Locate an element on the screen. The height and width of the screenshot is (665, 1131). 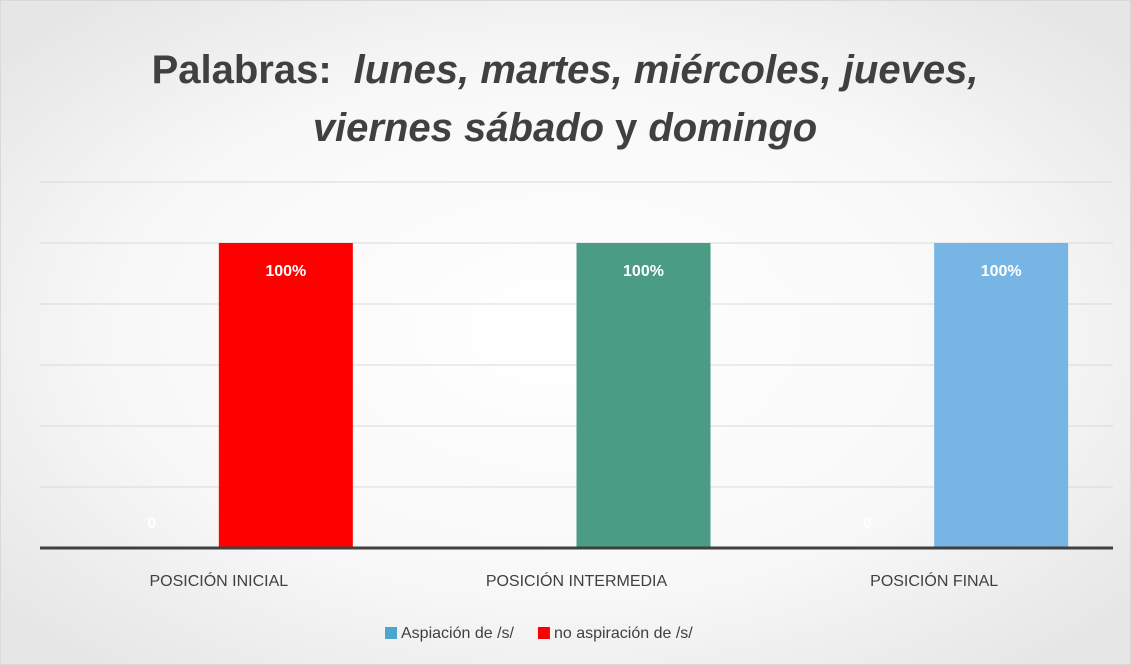
legend-label: Aspiación de /s/ is located at coordinates (458, 633).